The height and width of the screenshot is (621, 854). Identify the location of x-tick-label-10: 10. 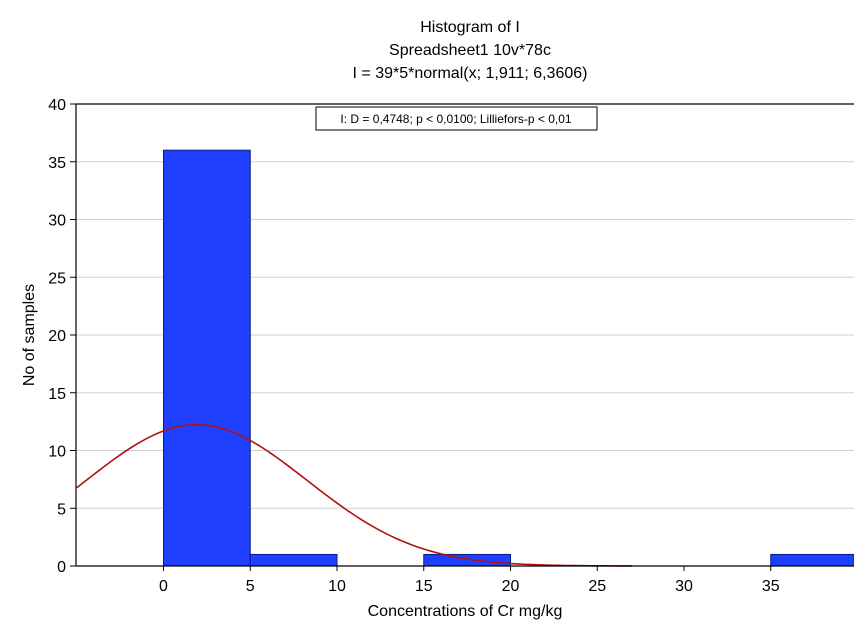
(337, 586).